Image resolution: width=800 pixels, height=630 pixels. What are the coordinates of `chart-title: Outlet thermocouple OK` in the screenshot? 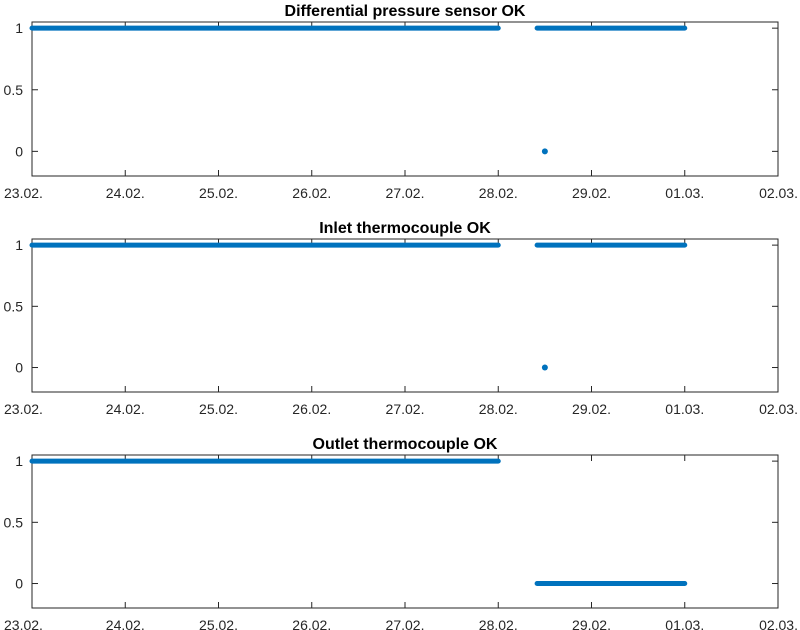 It's located at (405, 444).